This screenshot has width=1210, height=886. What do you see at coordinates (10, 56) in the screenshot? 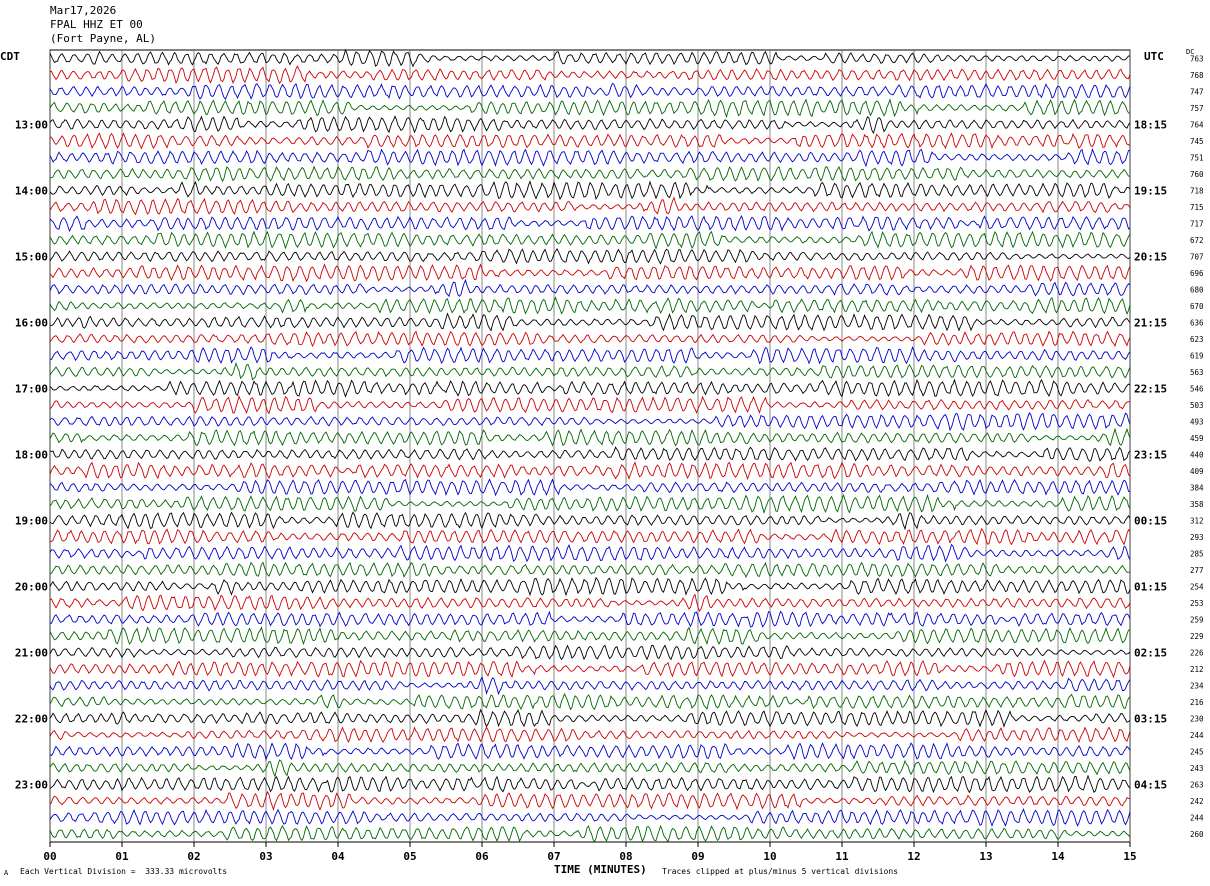
I see `left-timezone-label: CDT` at bounding box center [10, 56].